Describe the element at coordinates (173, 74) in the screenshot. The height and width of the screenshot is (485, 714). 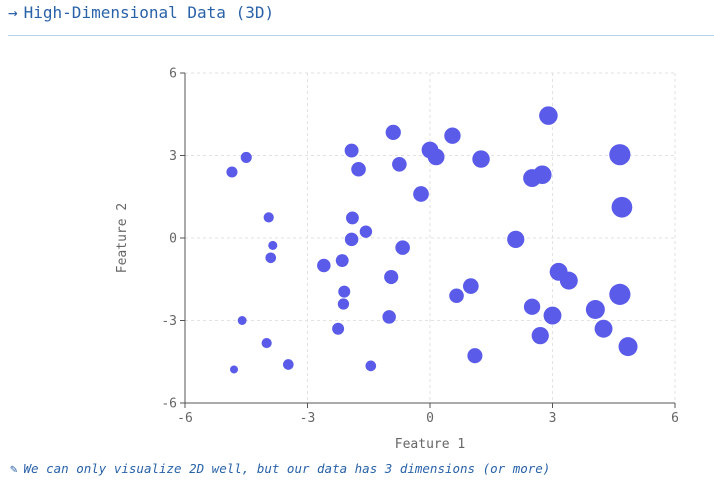
I see `y-tick-label: 6` at that location.